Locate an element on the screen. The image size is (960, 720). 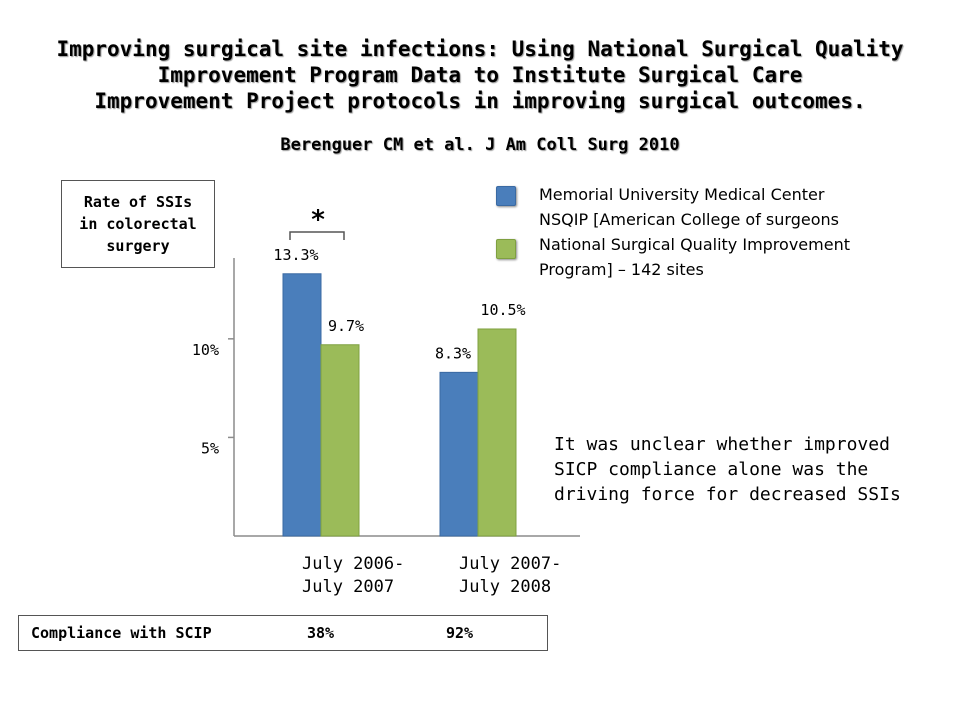
y-axis-label-box: Rate of SSIs in colorectal surgery is located at coordinates (138, 224).